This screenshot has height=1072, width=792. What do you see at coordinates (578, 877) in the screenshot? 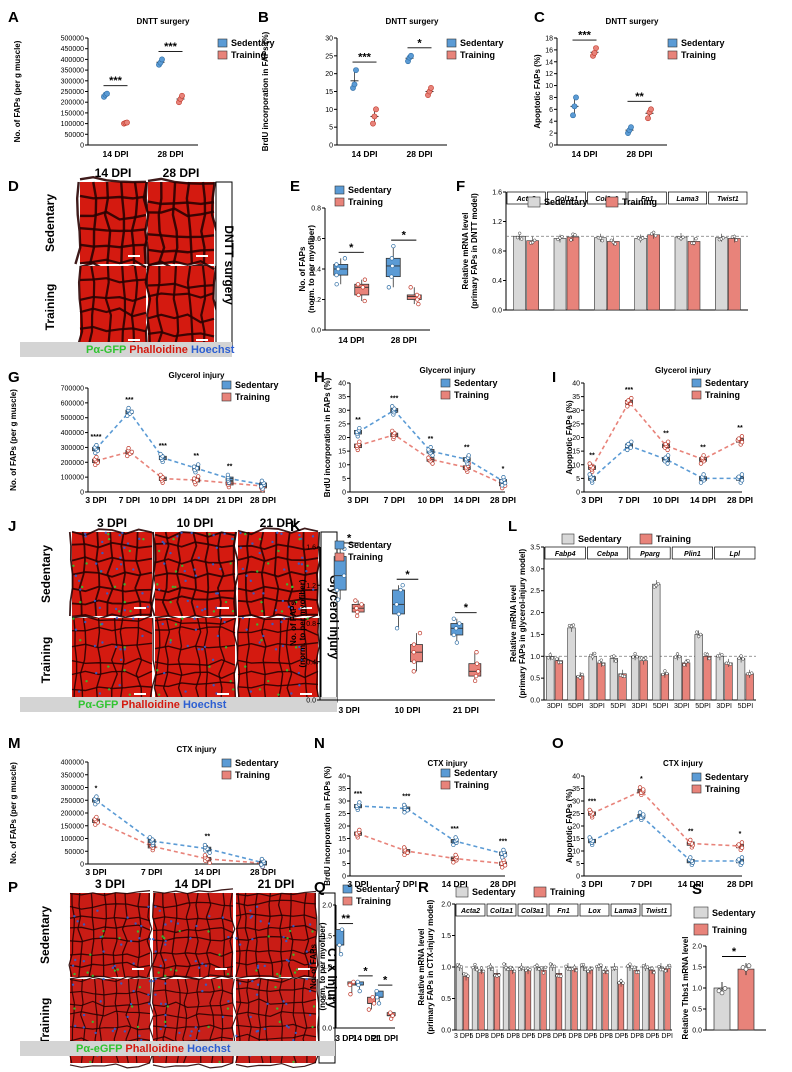
I see `O-ytick-label: 0` at bounding box center [578, 877].